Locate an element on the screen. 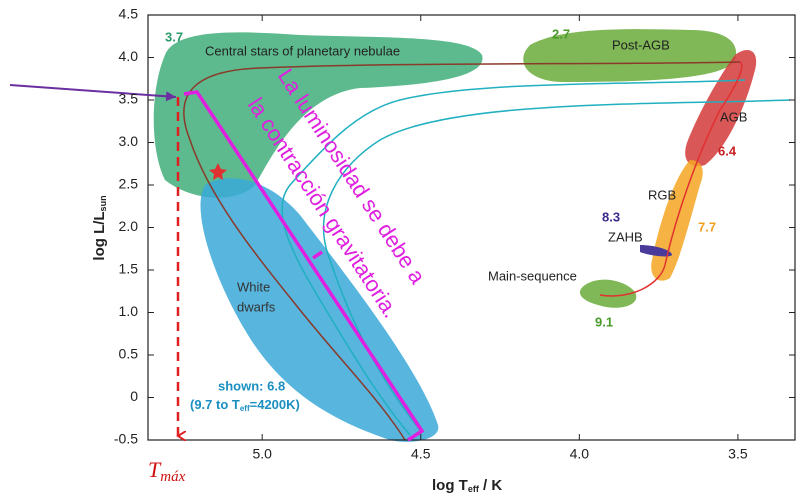  region-number: 7.7 is located at coordinates (707, 226).